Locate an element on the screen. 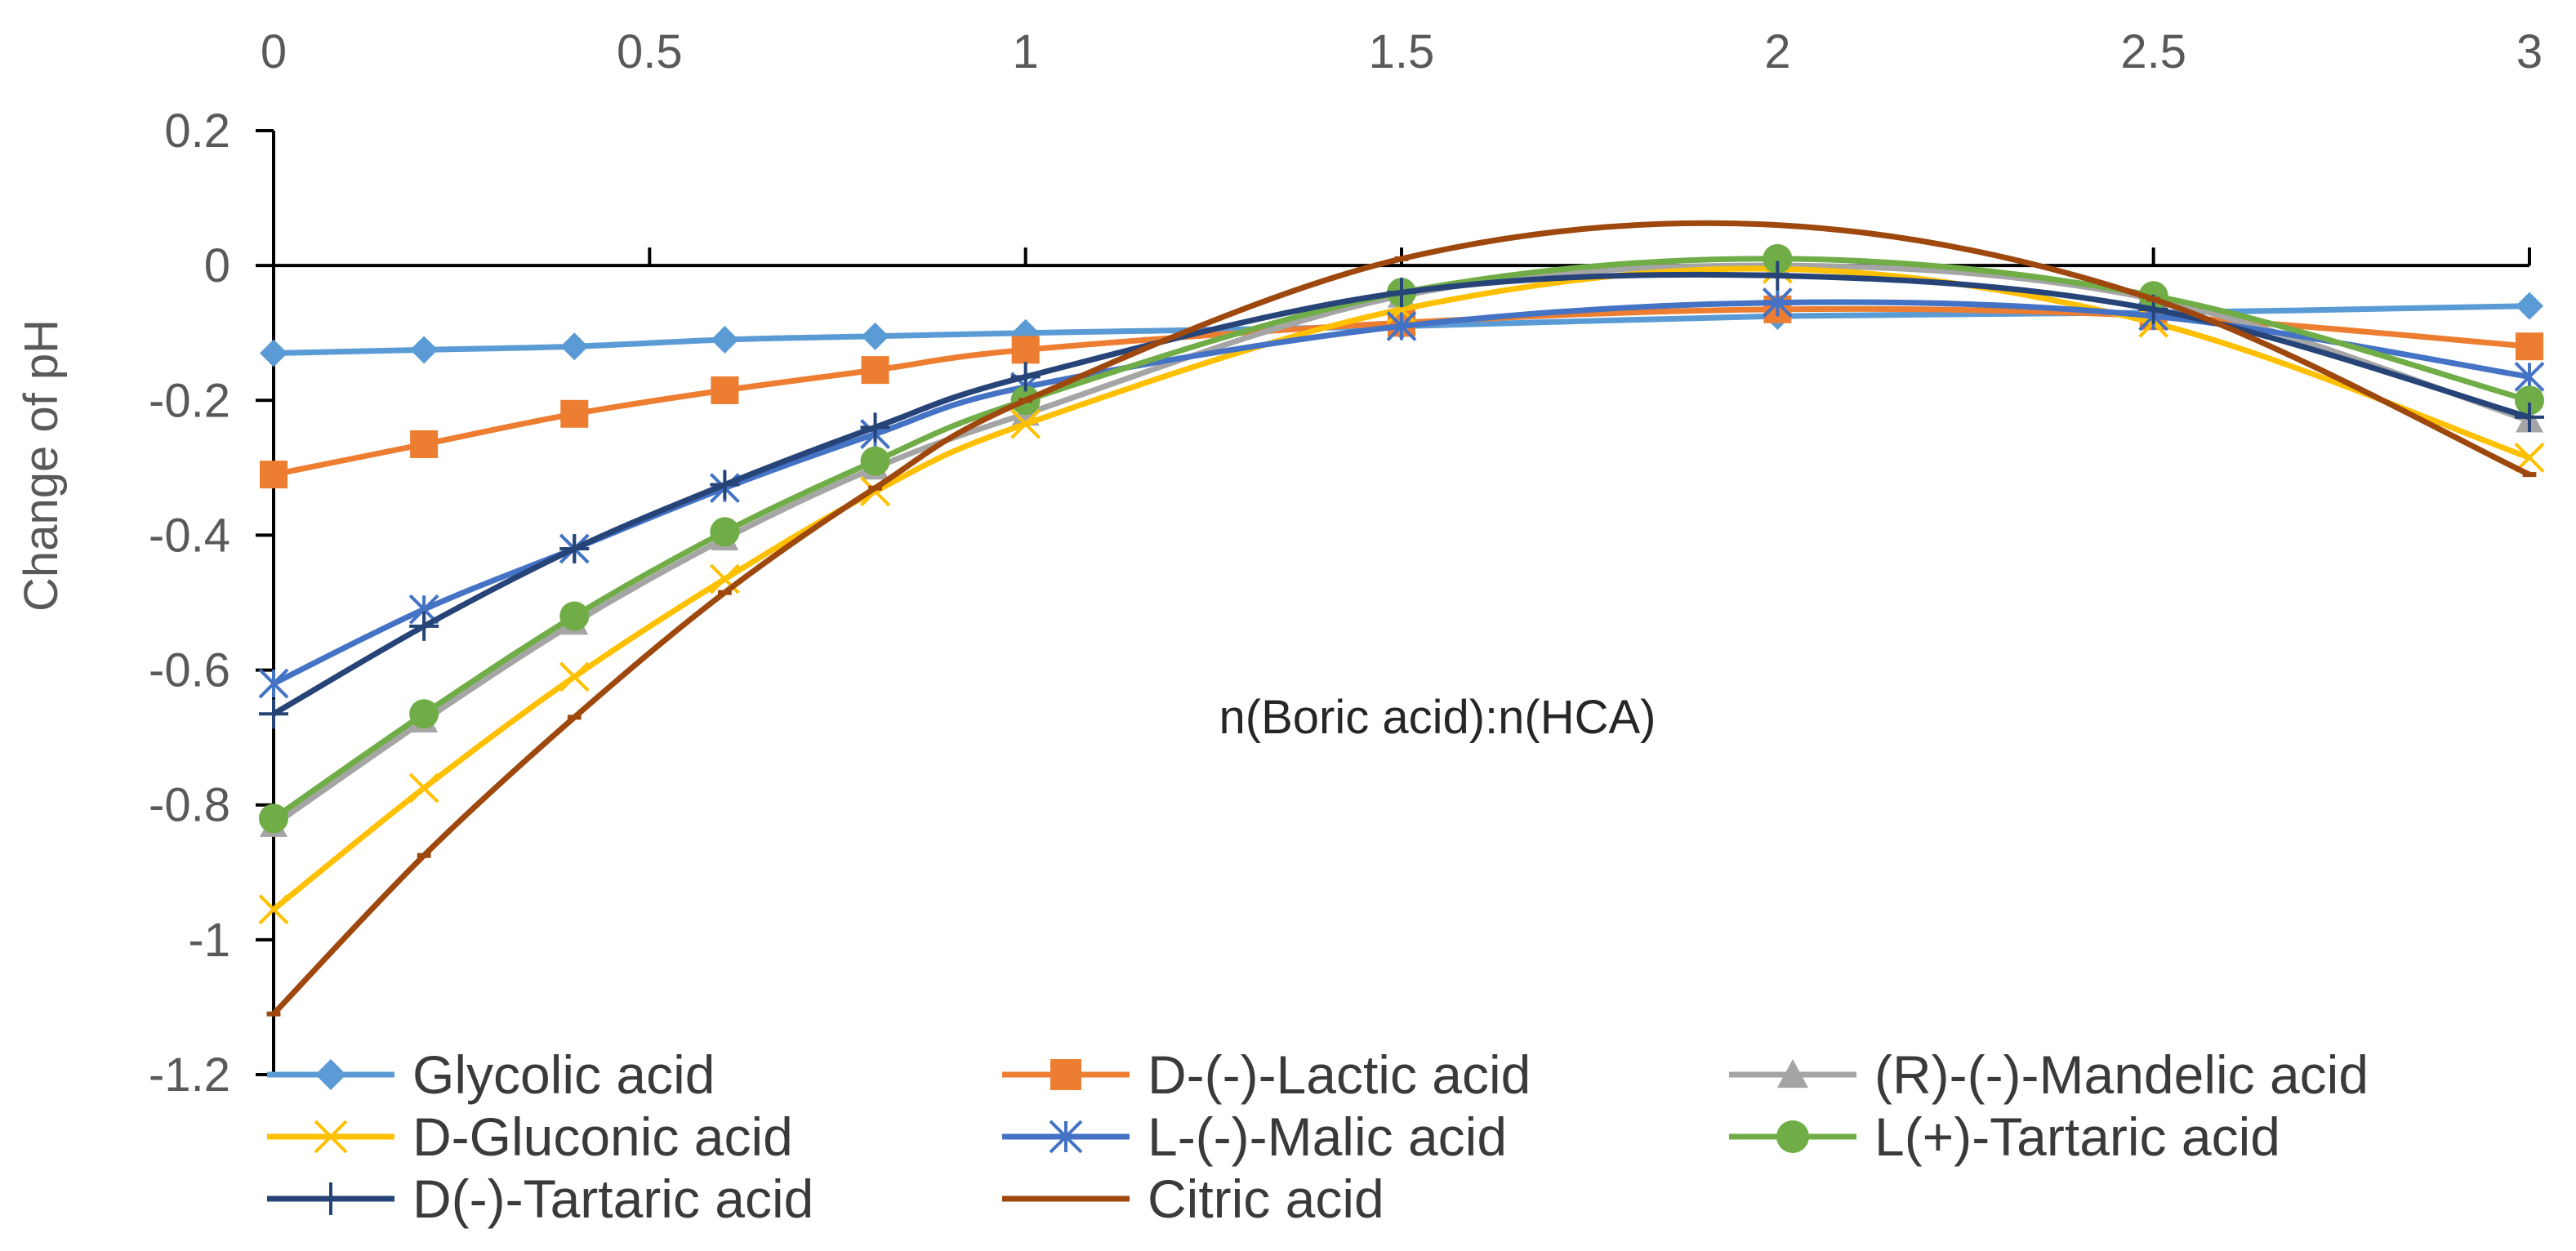 This screenshot has height=1251, width=2576. legend-item: L(+)-Tartaric acid is located at coordinates (2004, 1137).